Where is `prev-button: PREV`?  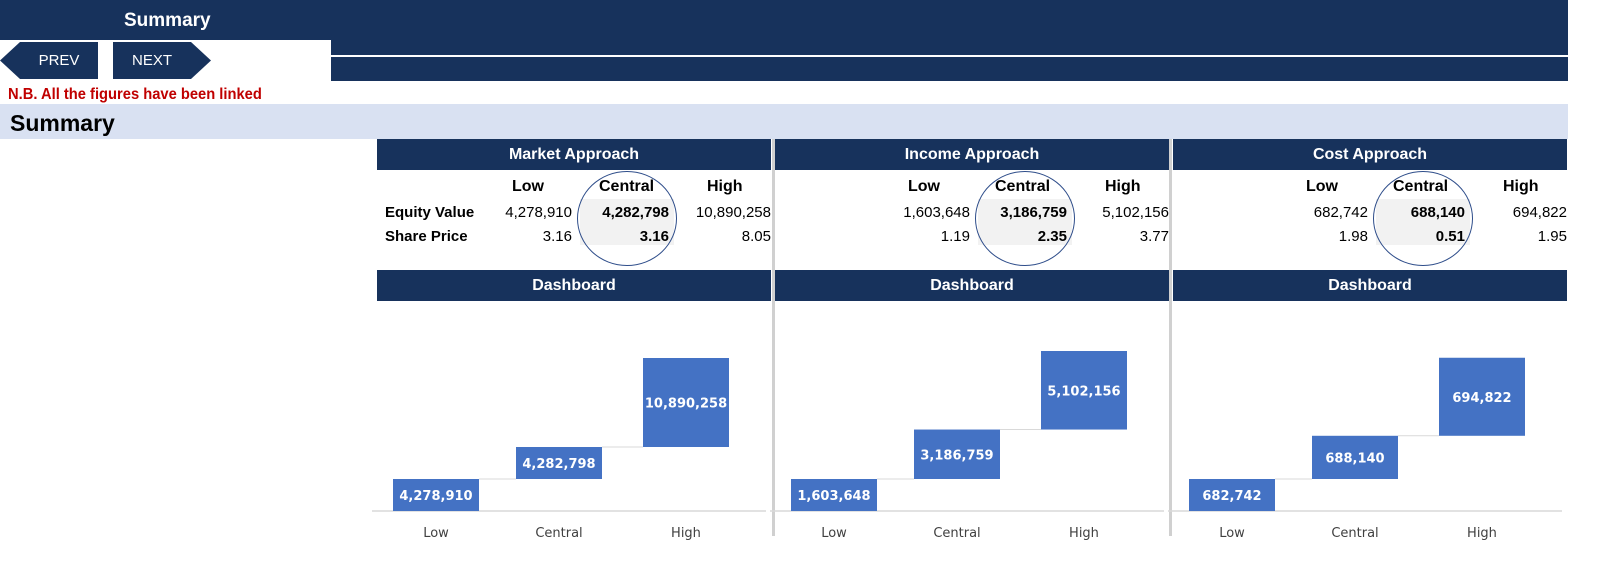 prev-button: PREV is located at coordinates (49, 60).